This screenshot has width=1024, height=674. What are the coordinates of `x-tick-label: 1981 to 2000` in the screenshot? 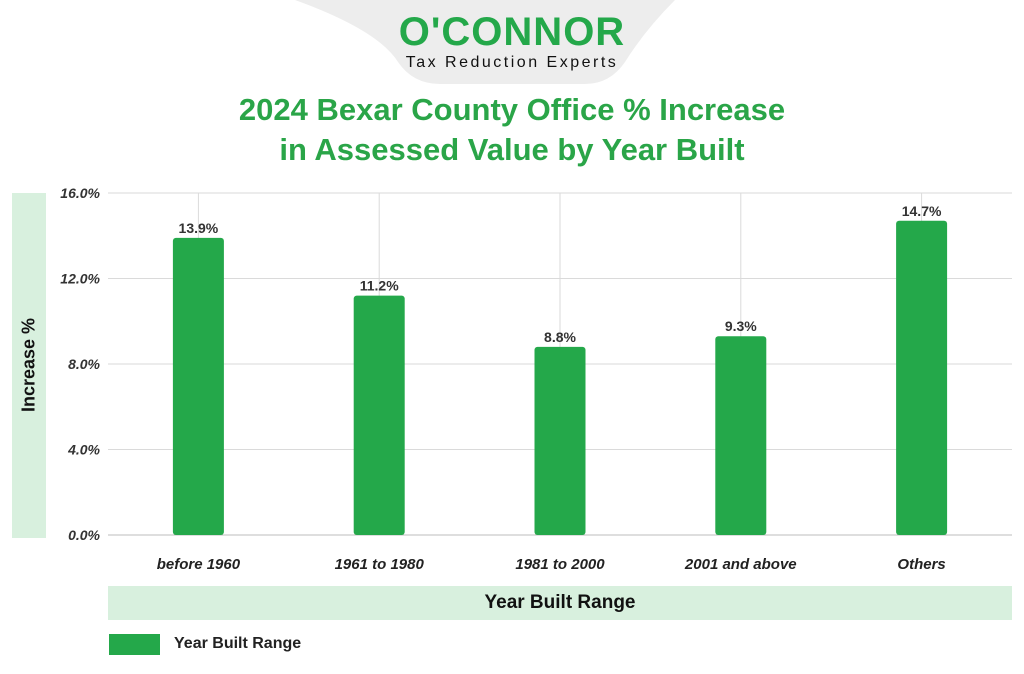 It's located at (560, 564).